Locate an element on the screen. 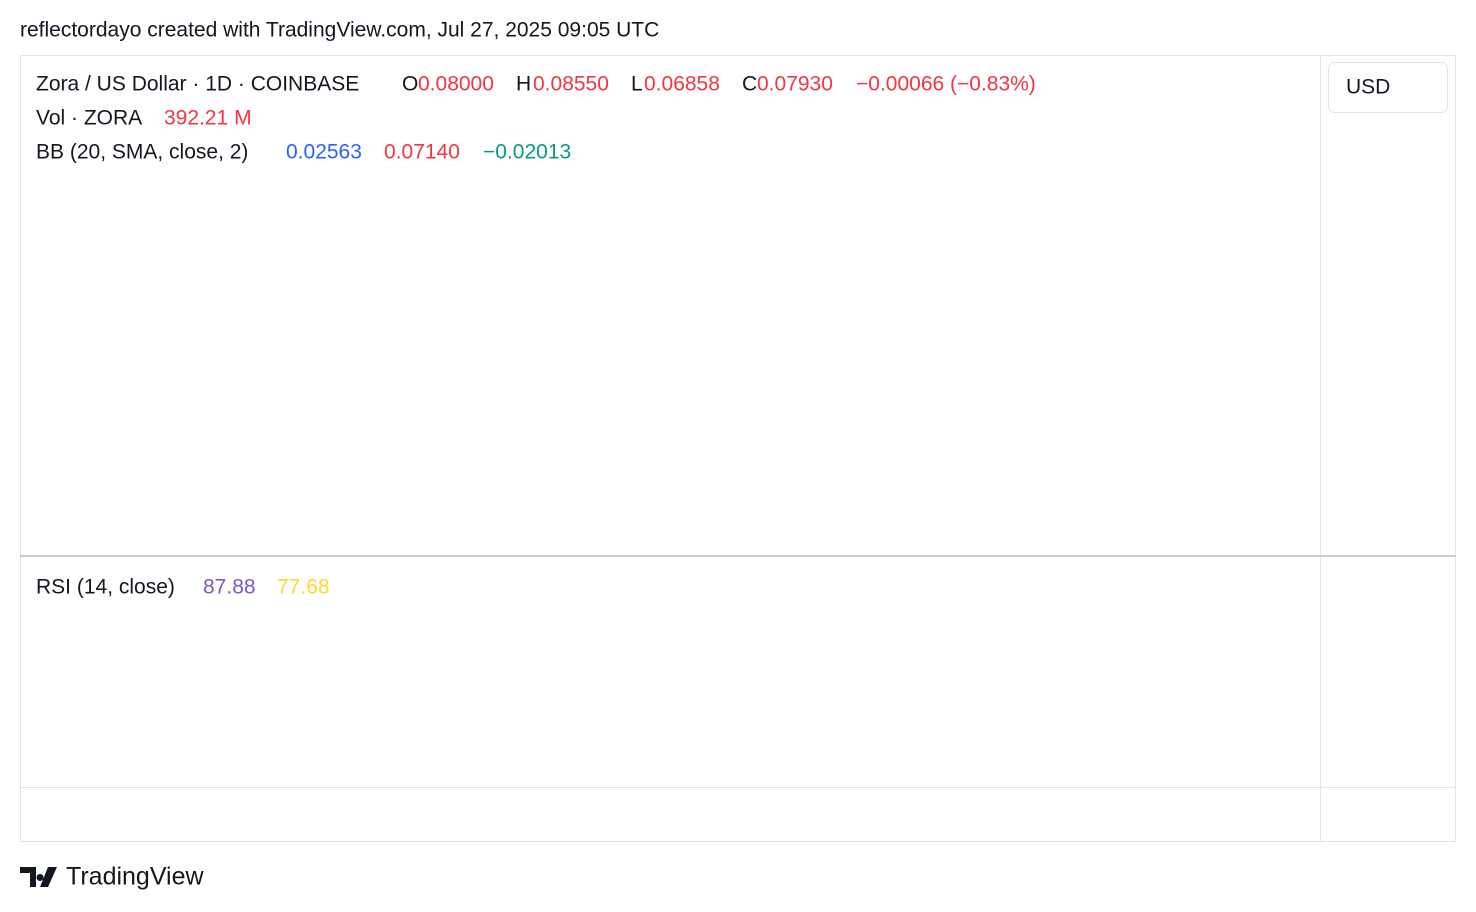  currency-label: USD is located at coordinates (1368, 87).